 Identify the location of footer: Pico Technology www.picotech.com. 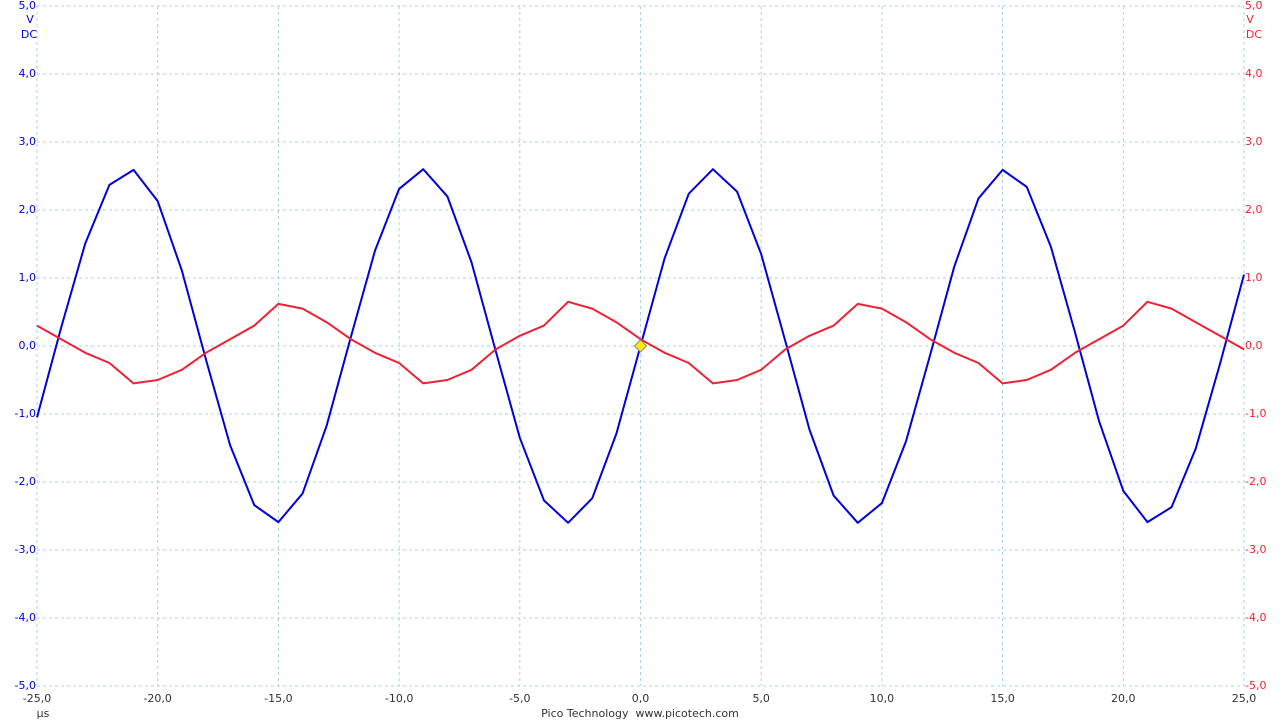
(640, 713).